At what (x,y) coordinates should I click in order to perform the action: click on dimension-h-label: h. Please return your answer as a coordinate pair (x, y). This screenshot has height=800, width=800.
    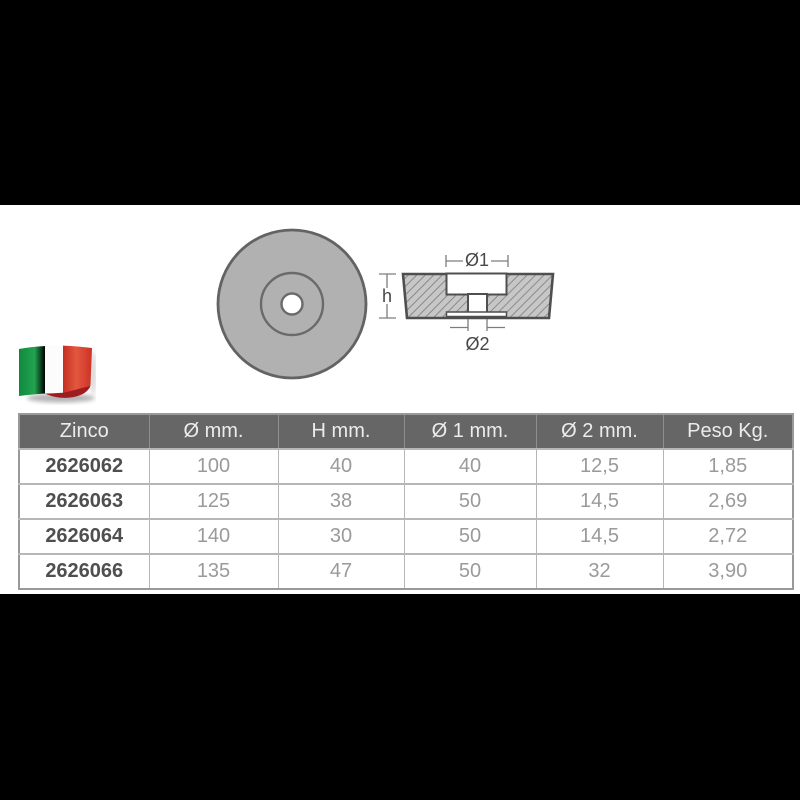
    Looking at the image, I should click on (387, 296).